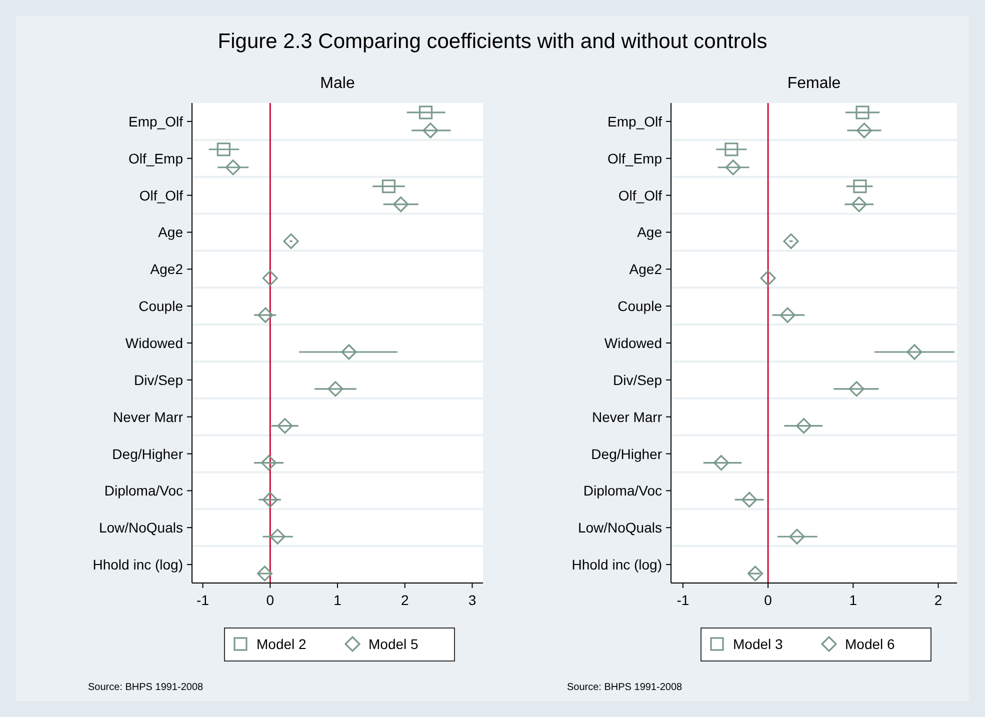 This screenshot has width=985, height=717. Describe the element at coordinates (814, 83) in the screenshot. I see `chart-title: Female` at that location.